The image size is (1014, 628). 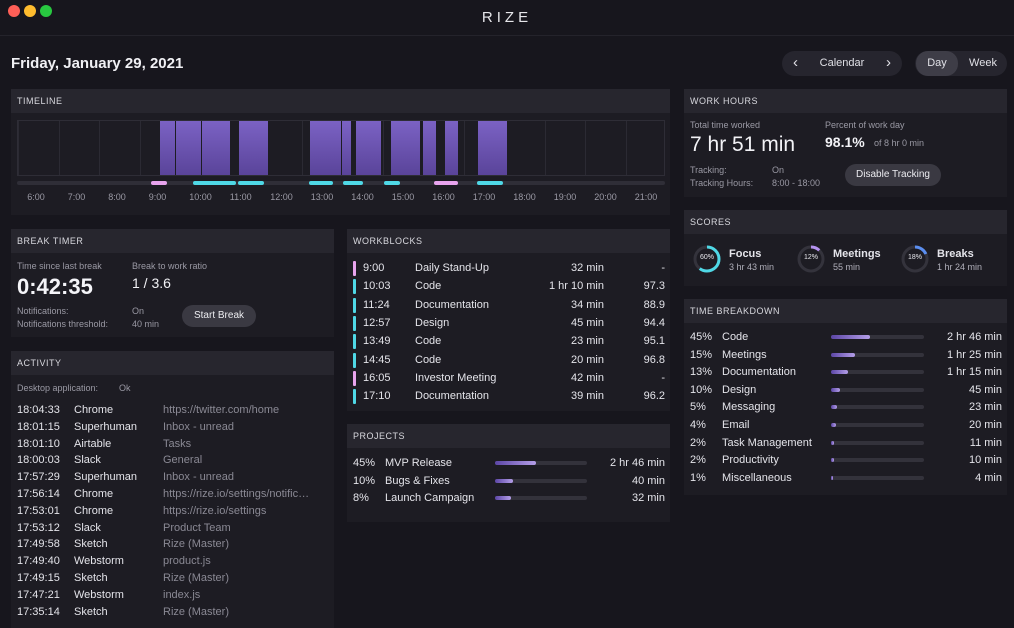 What do you see at coordinates (749, 407) in the screenshot?
I see `breakdown-category: Messaging` at bounding box center [749, 407].